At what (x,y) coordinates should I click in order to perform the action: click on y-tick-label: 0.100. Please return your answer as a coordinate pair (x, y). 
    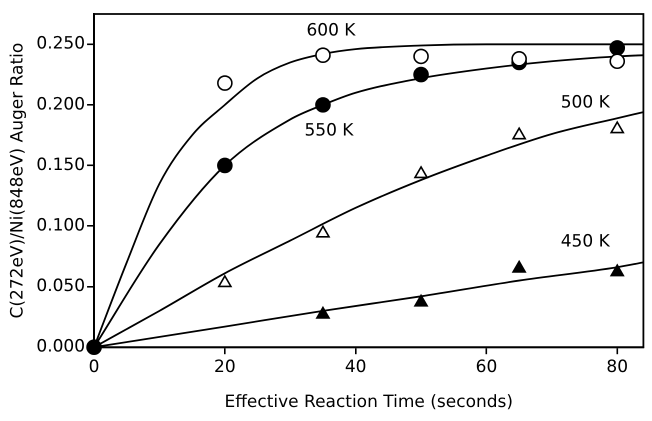
    Looking at the image, I should click on (61, 225).